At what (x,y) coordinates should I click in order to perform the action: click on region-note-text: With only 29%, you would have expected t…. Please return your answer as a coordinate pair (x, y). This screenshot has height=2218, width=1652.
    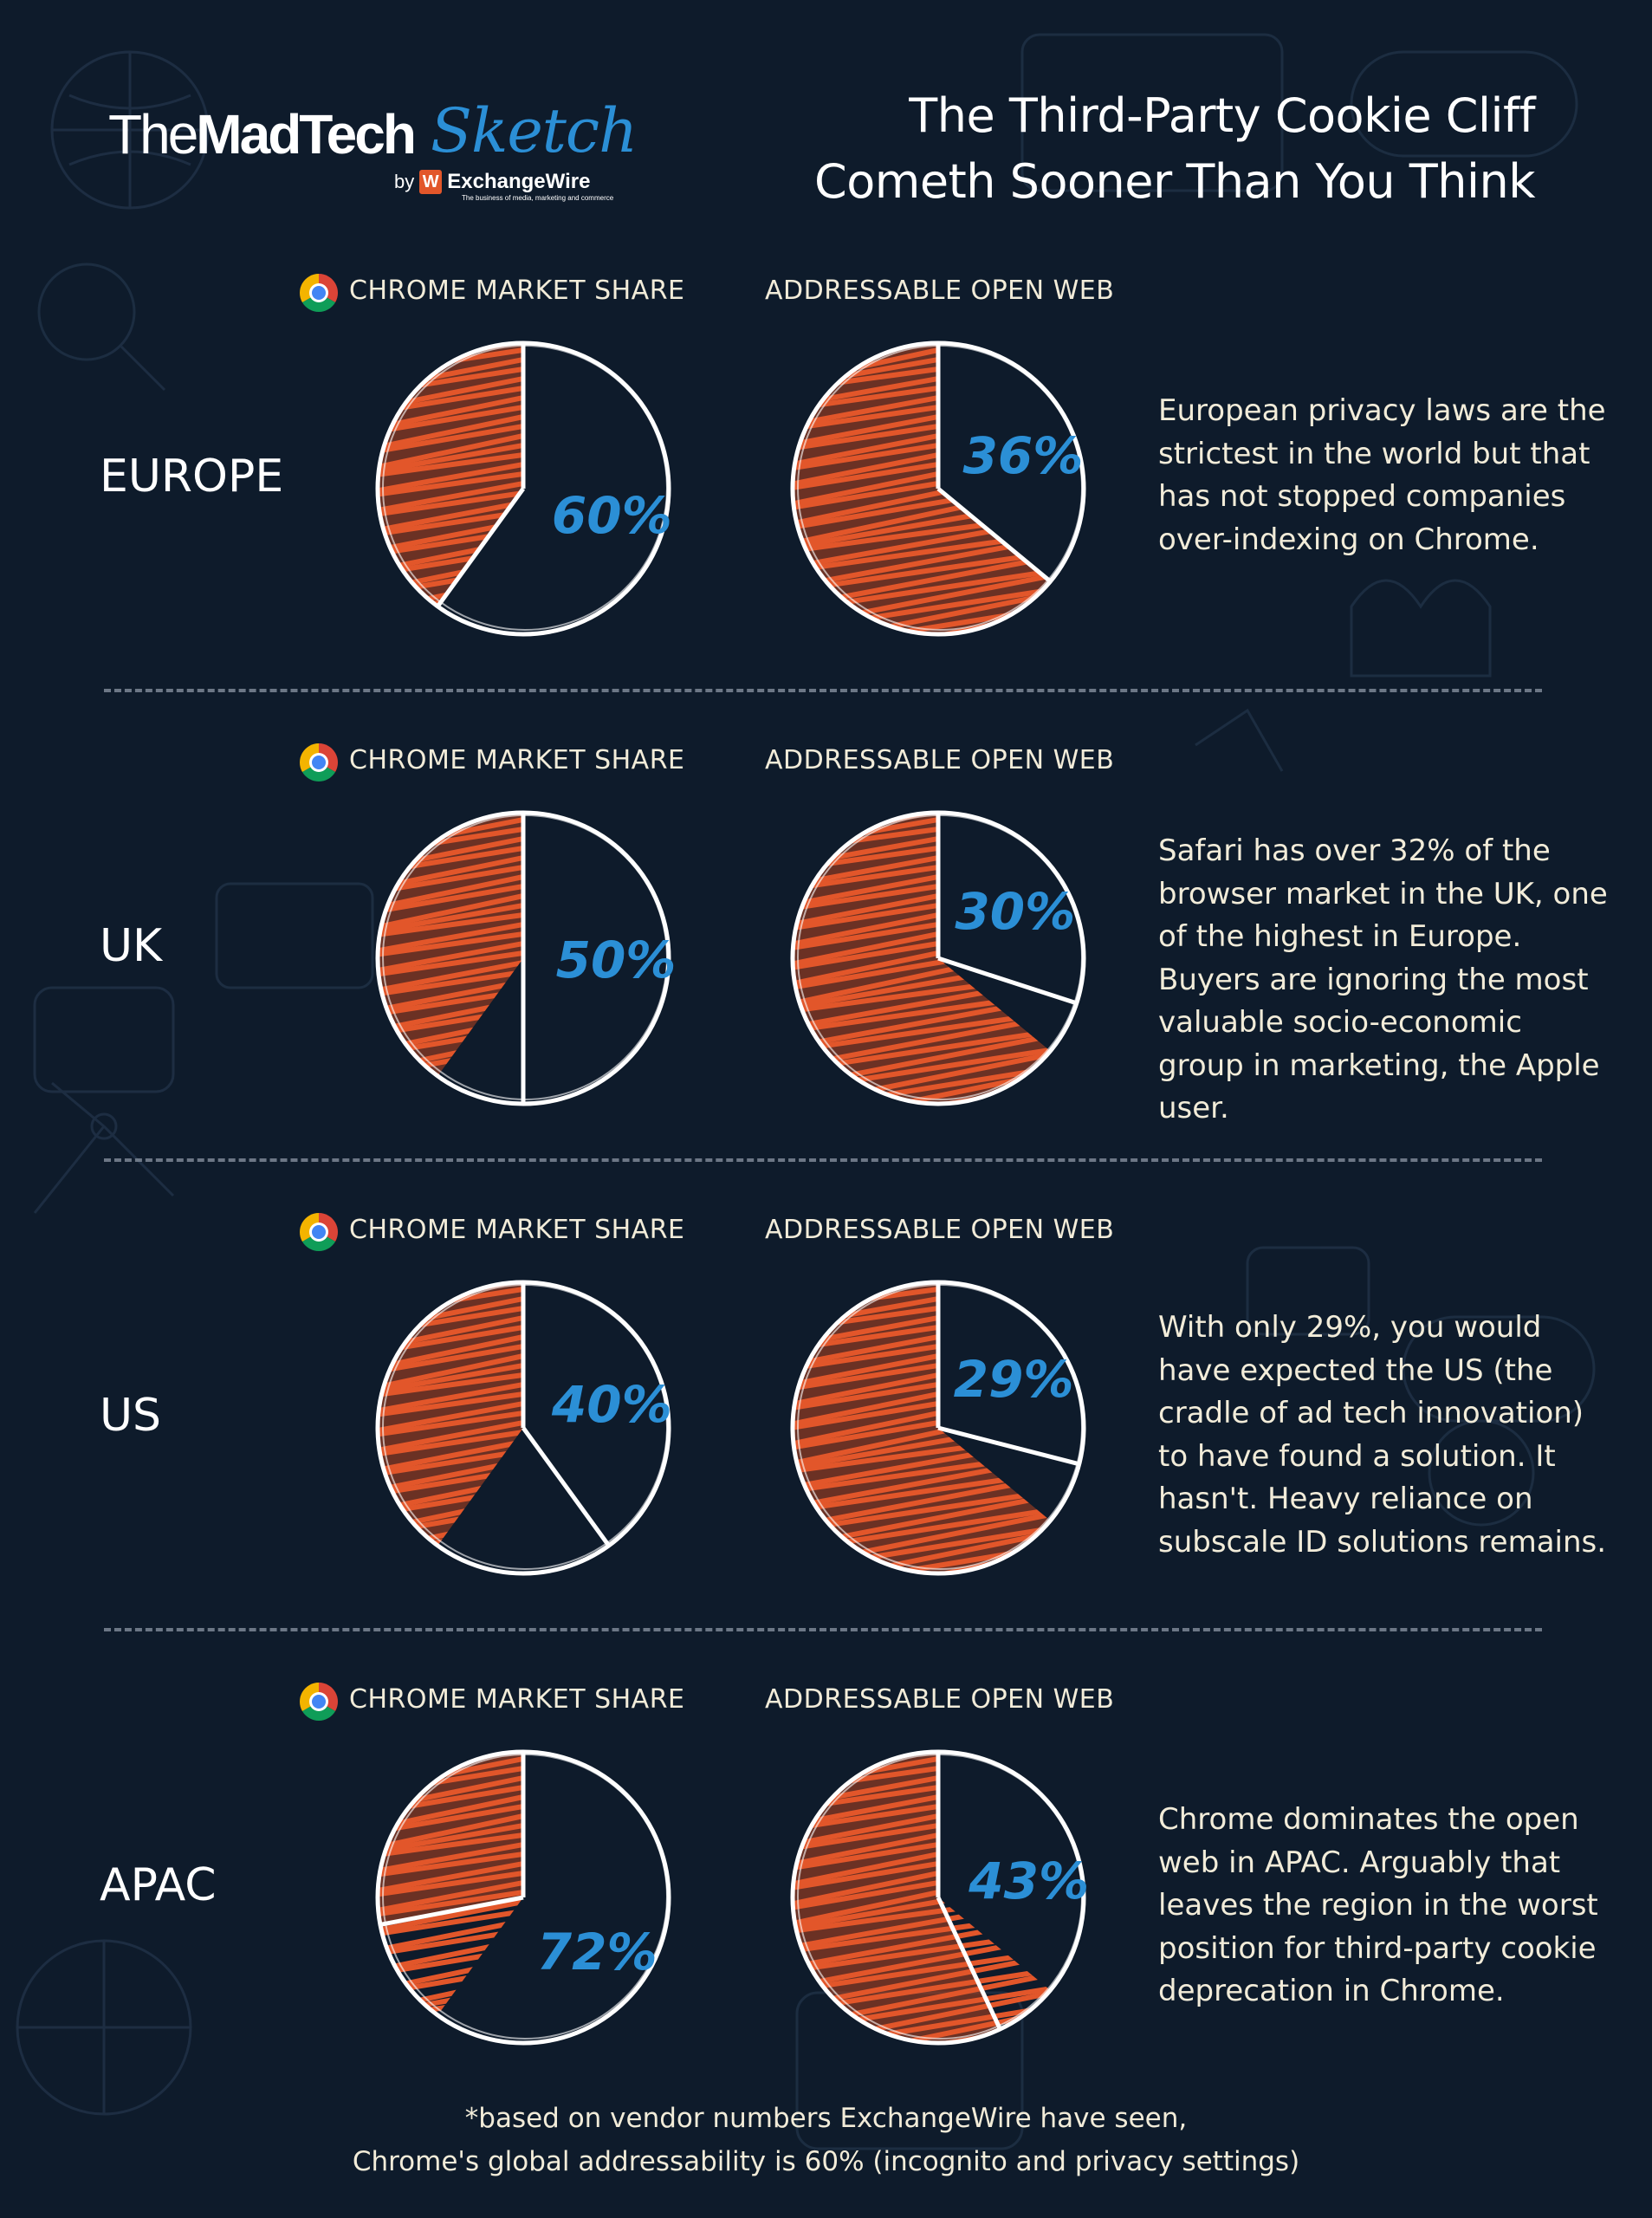
    Looking at the image, I should click on (1382, 1435).